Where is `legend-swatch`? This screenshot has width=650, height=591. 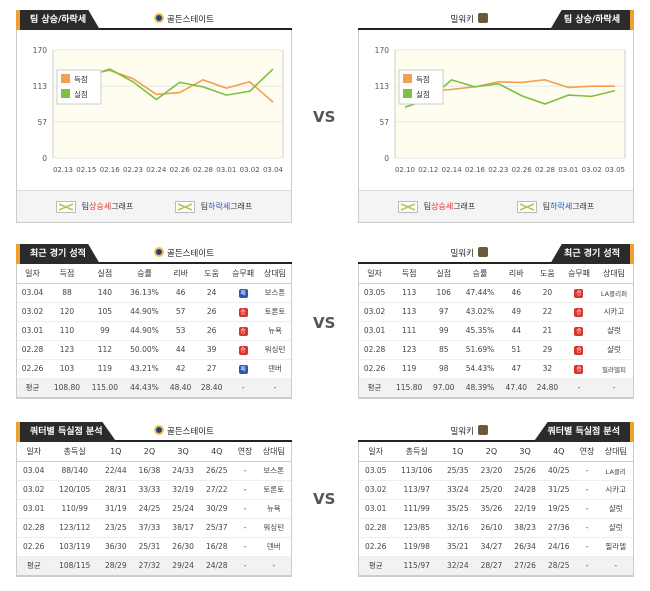 legend-swatch is located at coordinates (65, 93).